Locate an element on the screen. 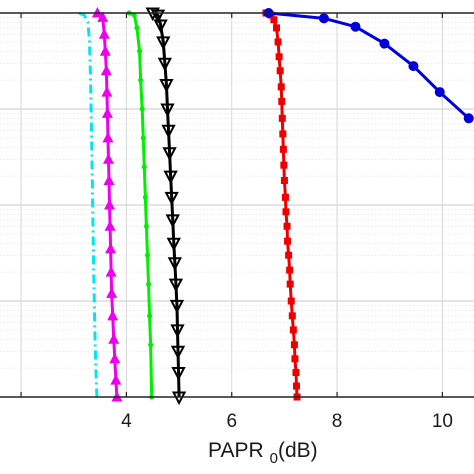 This screenshot has width=474, height=474. x-tick-label: 10 is located at coordinates (442, 421).